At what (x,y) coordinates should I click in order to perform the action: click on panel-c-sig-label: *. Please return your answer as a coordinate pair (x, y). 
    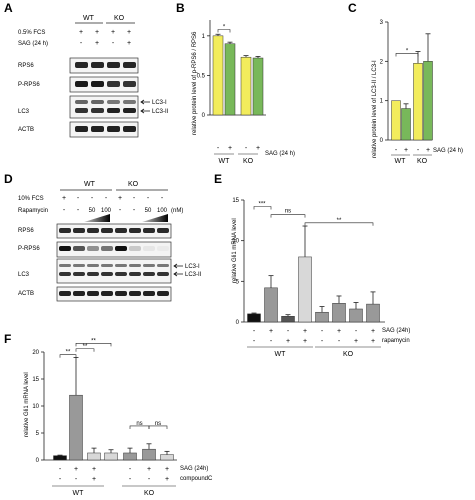
    Looking at the image, I should click on (407, 51).